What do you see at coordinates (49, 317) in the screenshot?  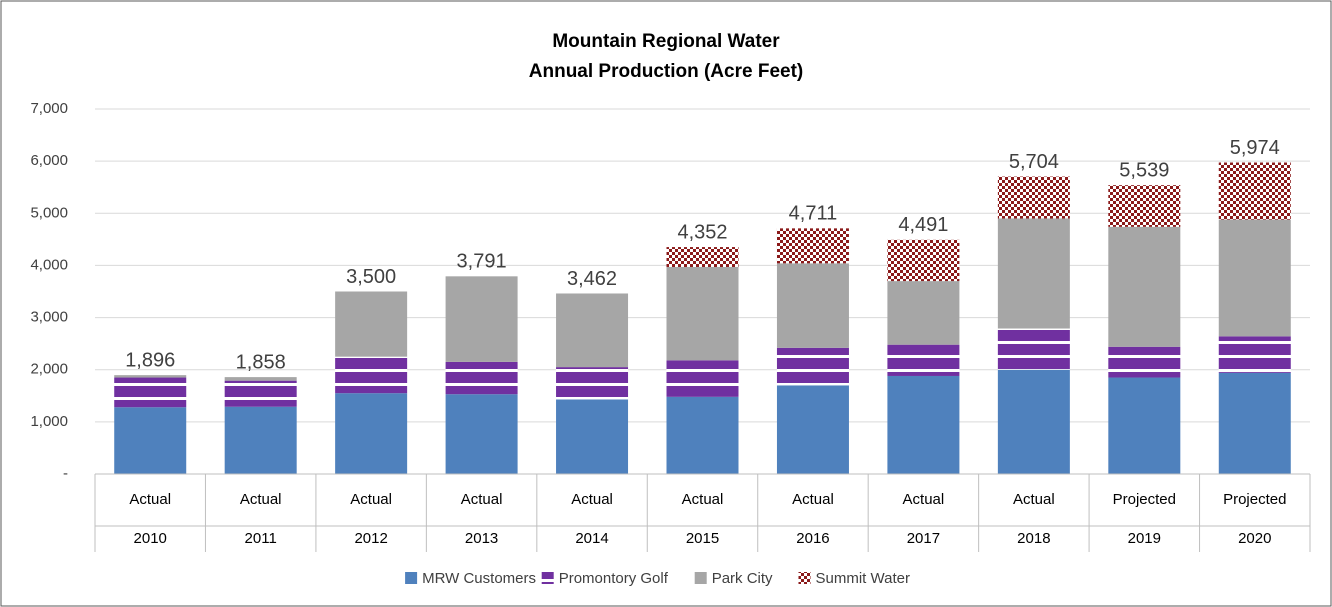 I see `y-tick-label: 3,000` at bounding box center [49, 317].